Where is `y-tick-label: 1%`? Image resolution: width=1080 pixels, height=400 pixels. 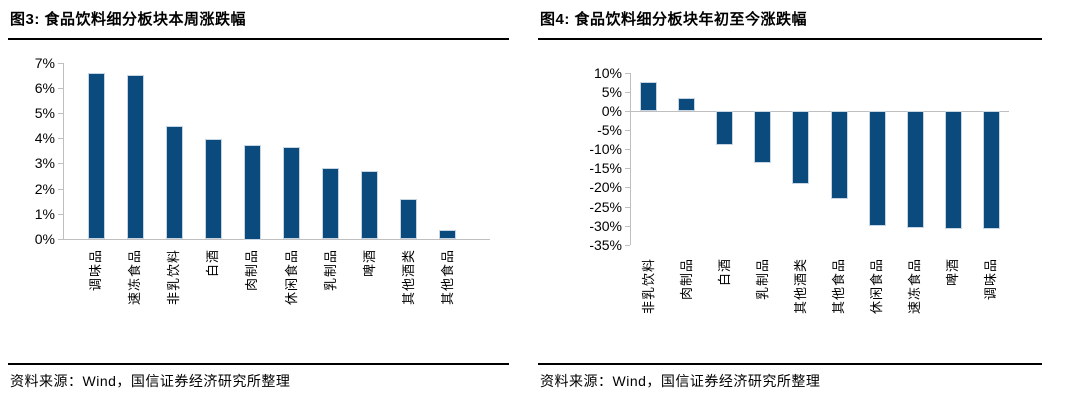
y-tick-label: 1% is located at coordinates (44, 214).